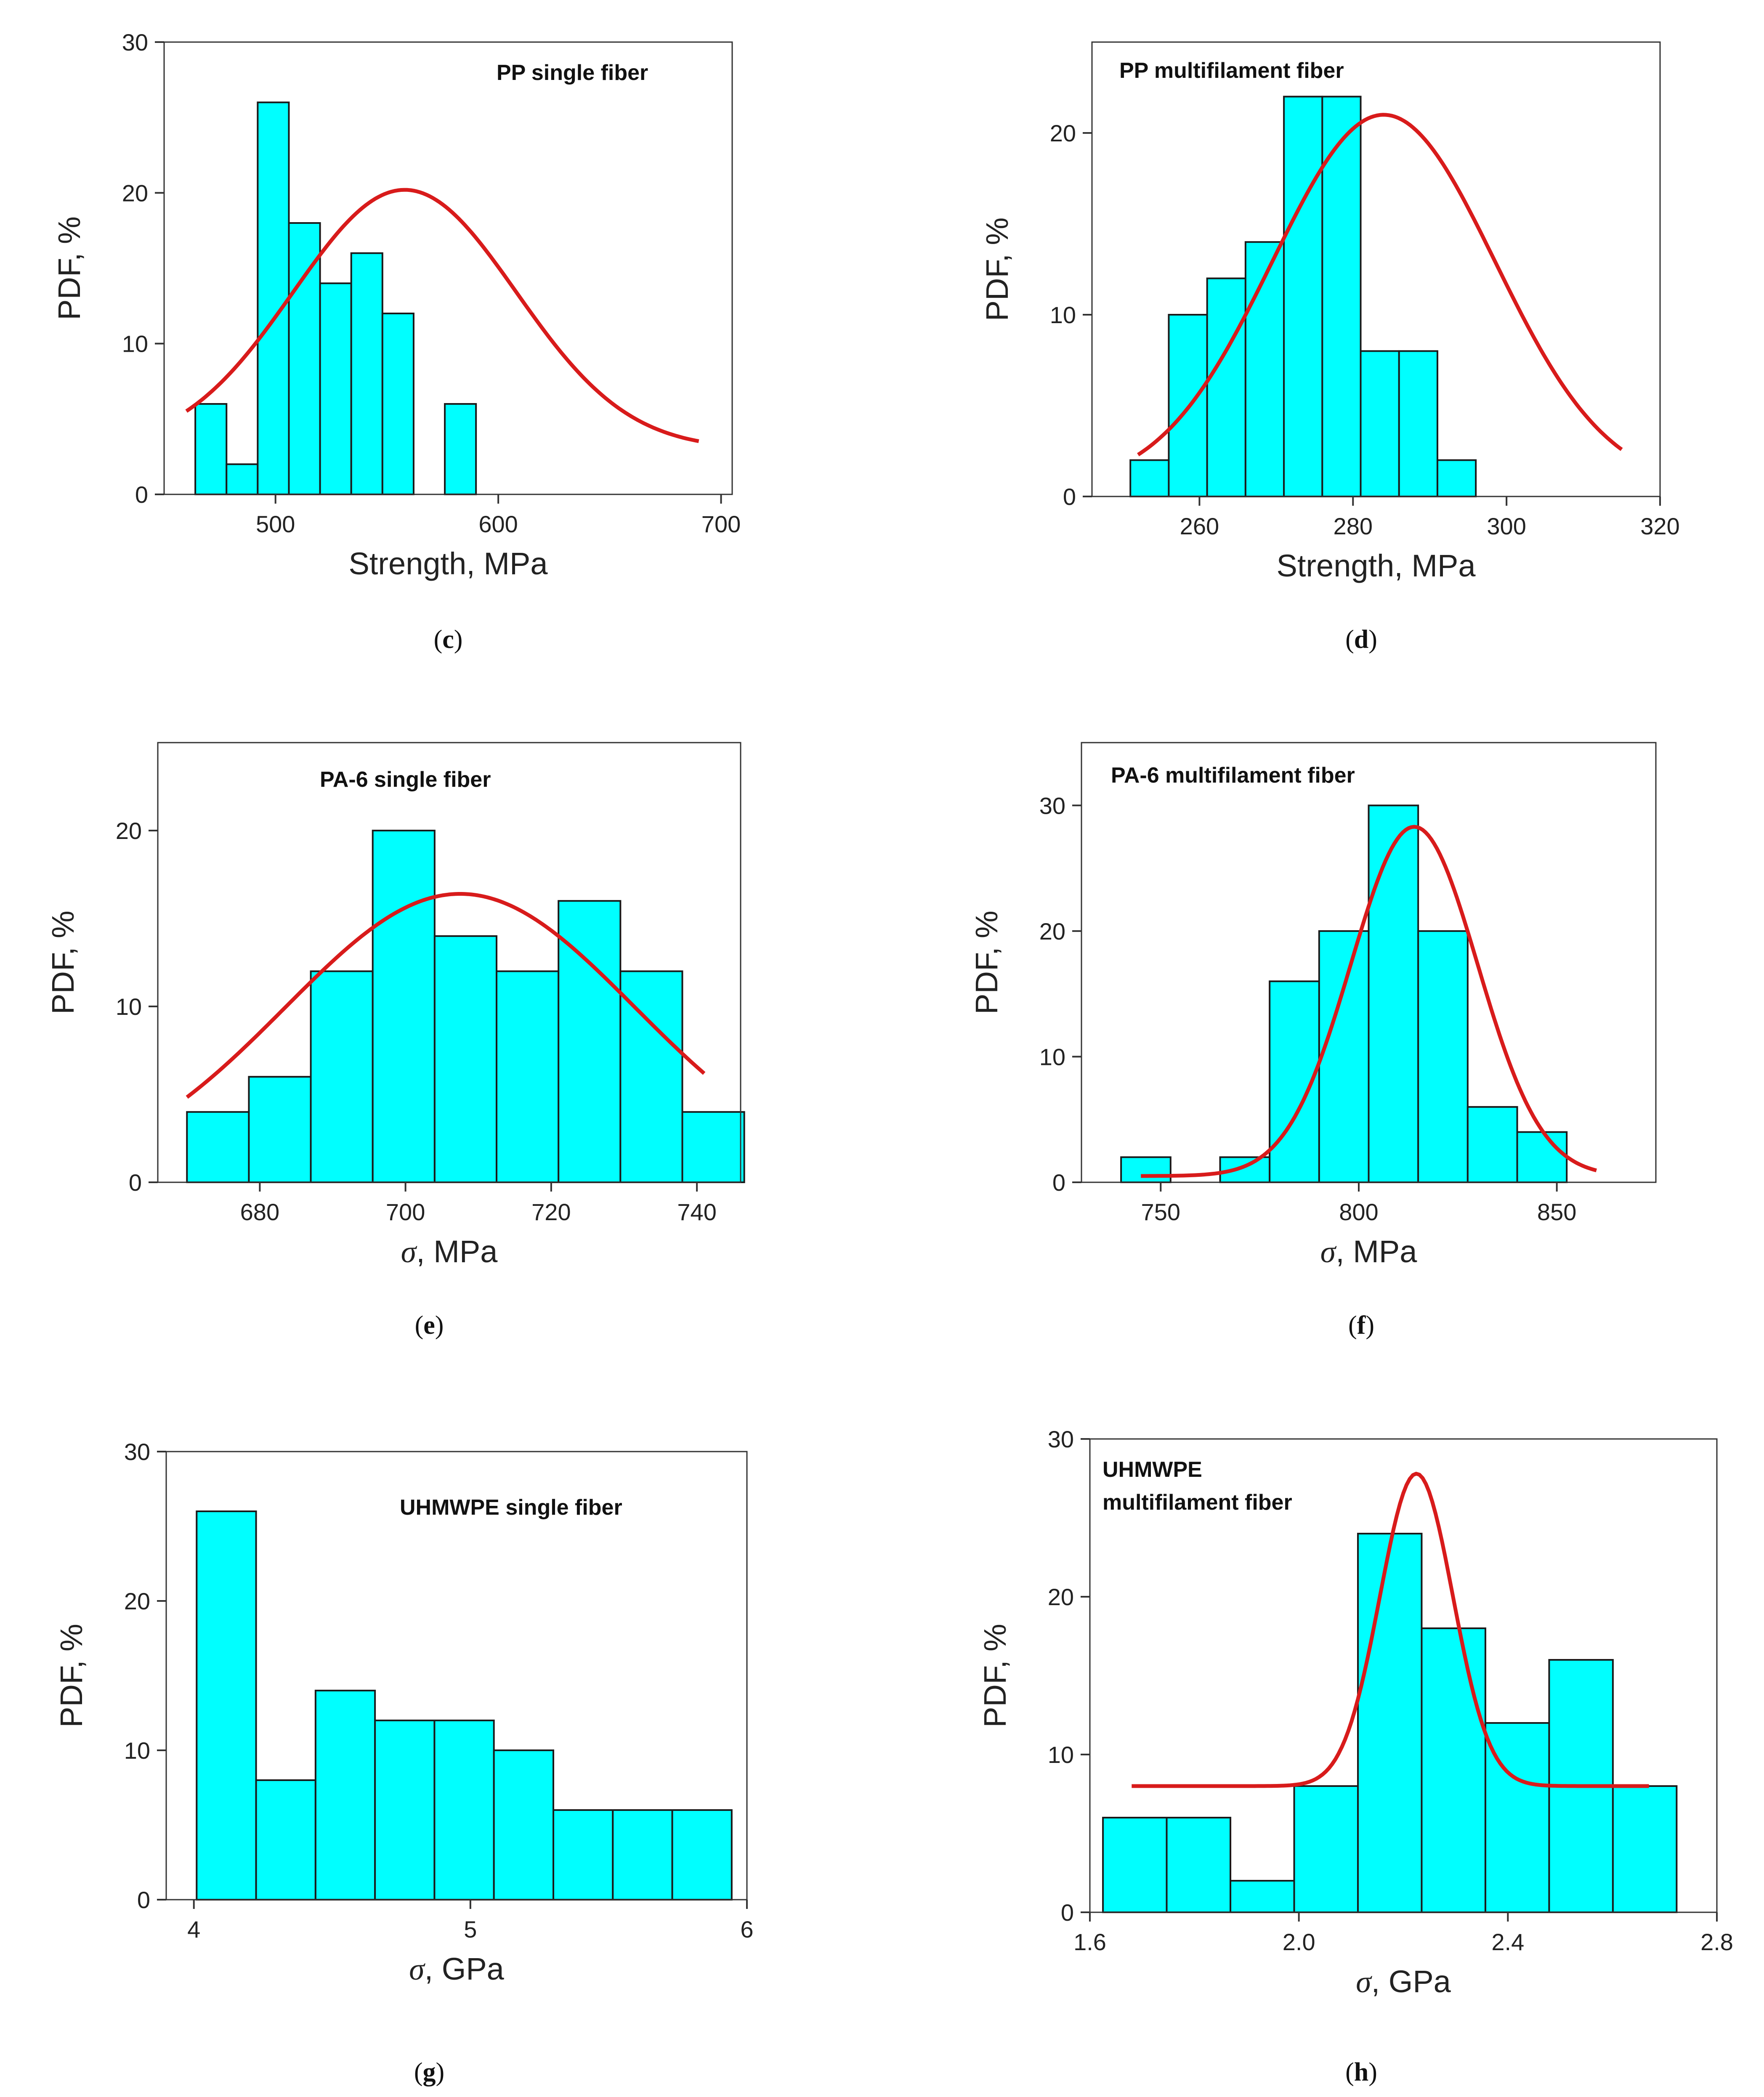 The height and width of the screenshot is (2097, 1764). I want to click on x-tick-label-g-1: 5, so click(470, 1930).